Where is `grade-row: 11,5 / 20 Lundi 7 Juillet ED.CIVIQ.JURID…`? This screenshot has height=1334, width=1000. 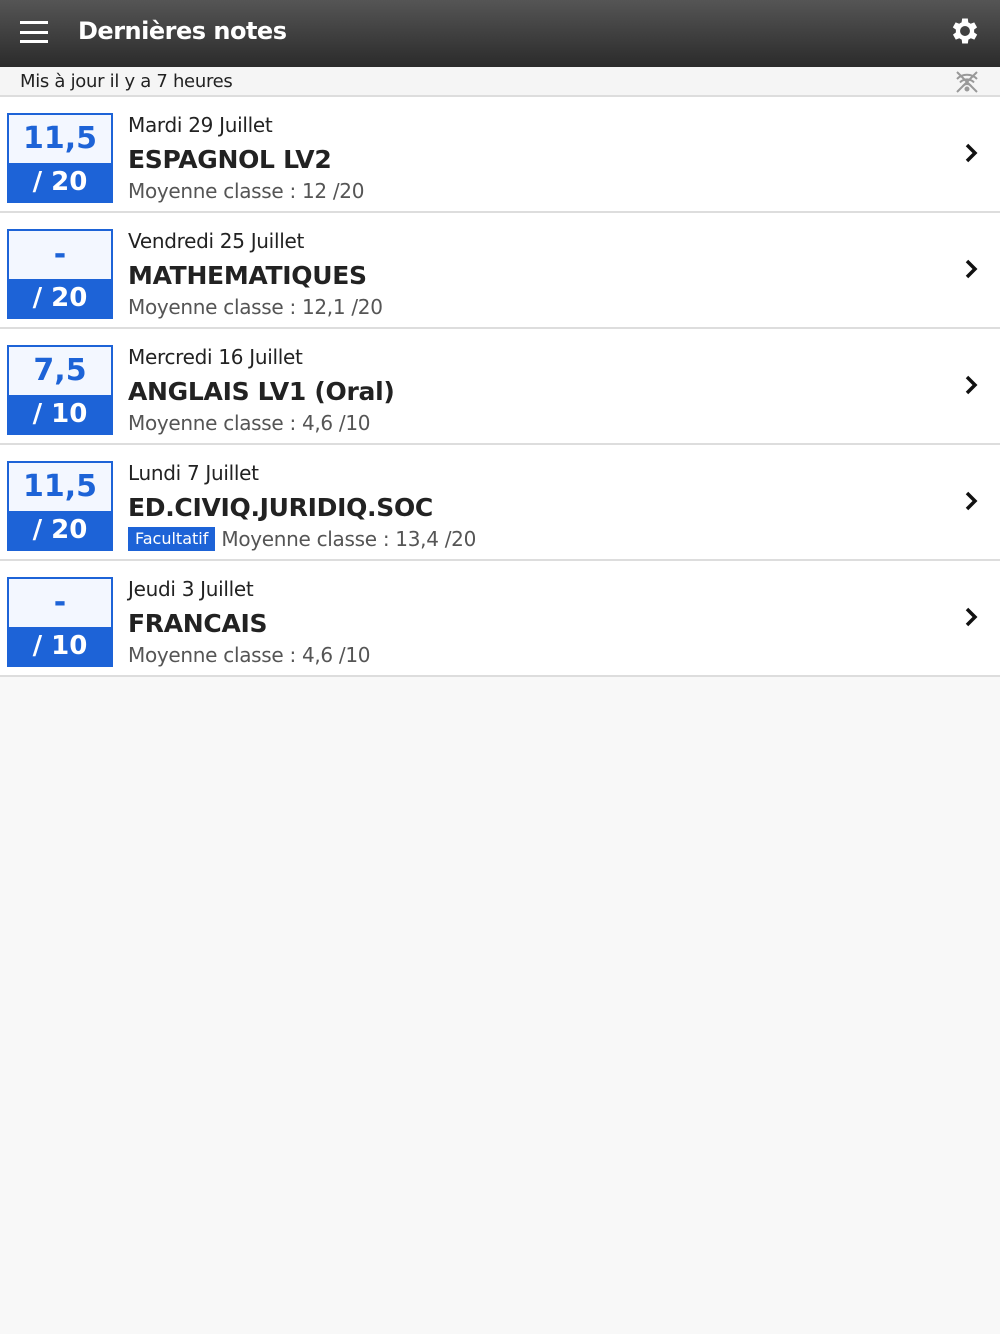 grade-row: 11,5 / 20 Lundi 7 Juillet ED.CIVIQ.JURID… is located at coordinates (500, 503).